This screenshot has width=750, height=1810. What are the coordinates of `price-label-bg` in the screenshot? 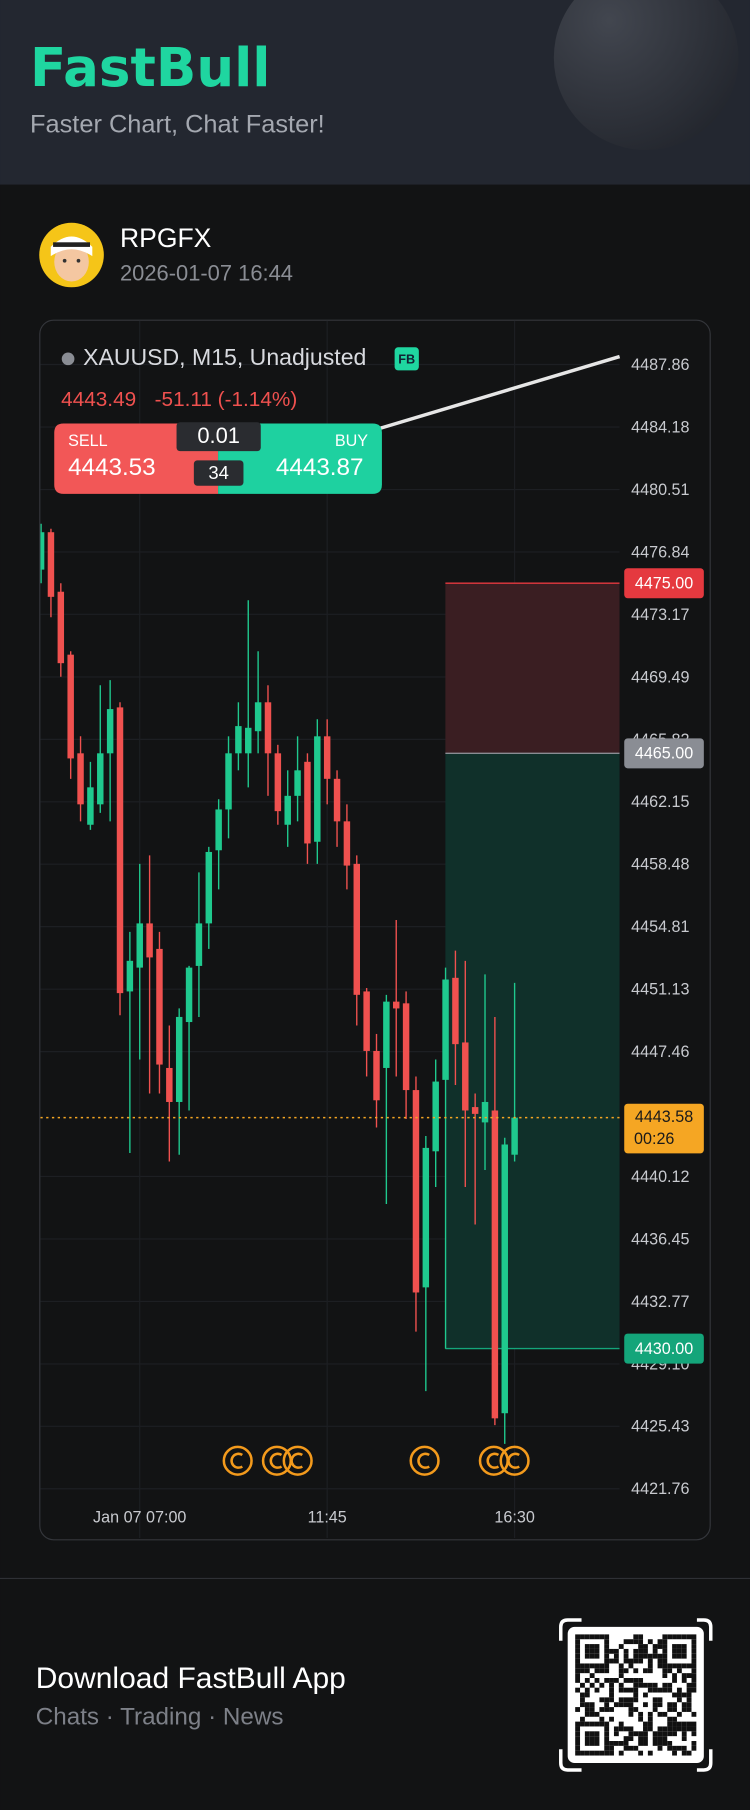 It's located at (664, 1348).